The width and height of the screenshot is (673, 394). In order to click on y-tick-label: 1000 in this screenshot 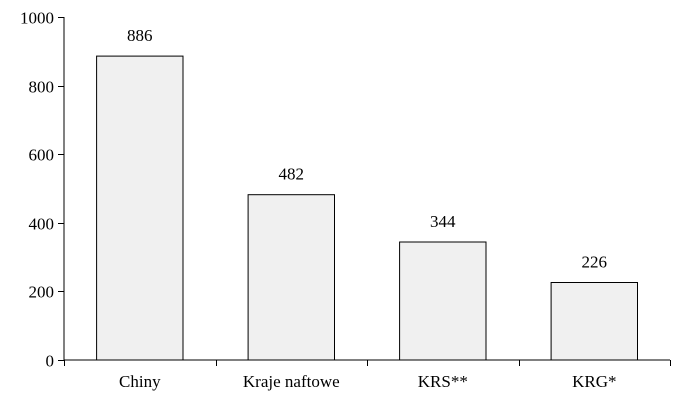, I will do `click(37, 18)`.